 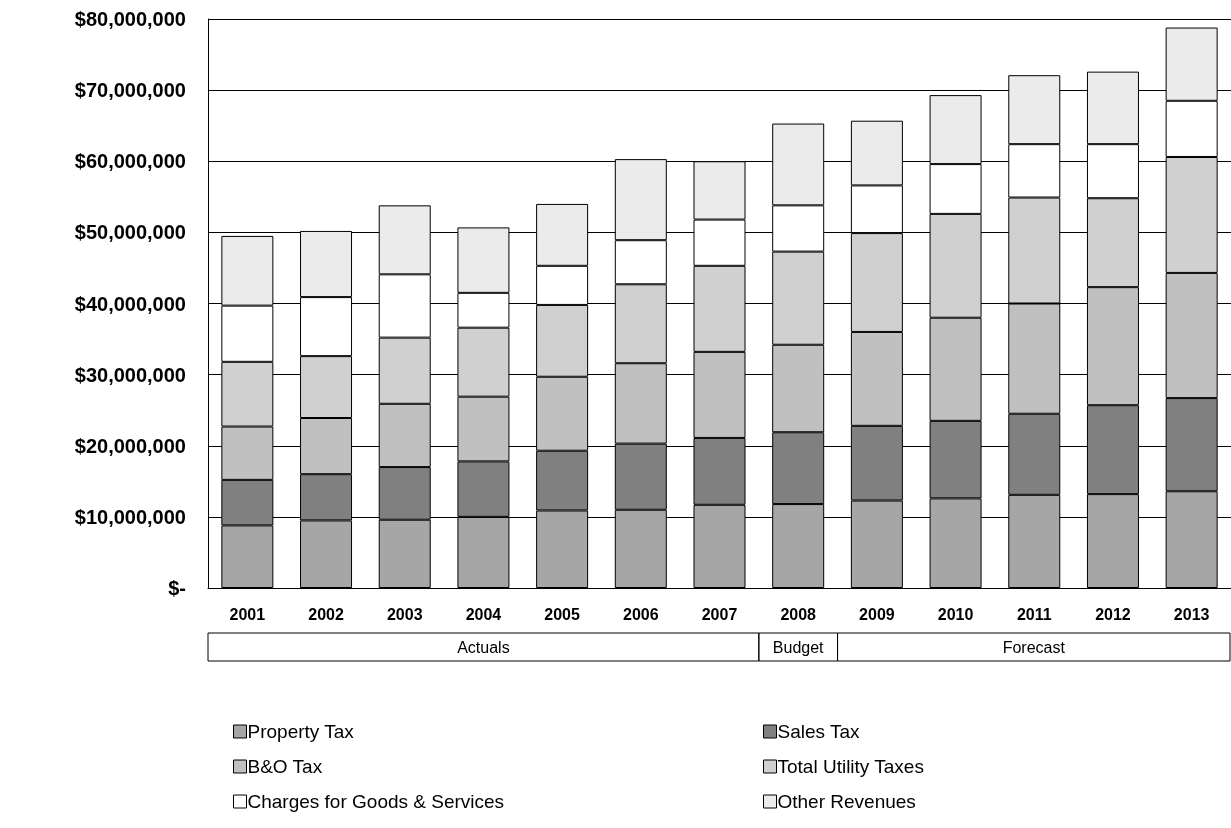 I want to click on y-tick-label: $30,000,000, so click(x=130, y=374).